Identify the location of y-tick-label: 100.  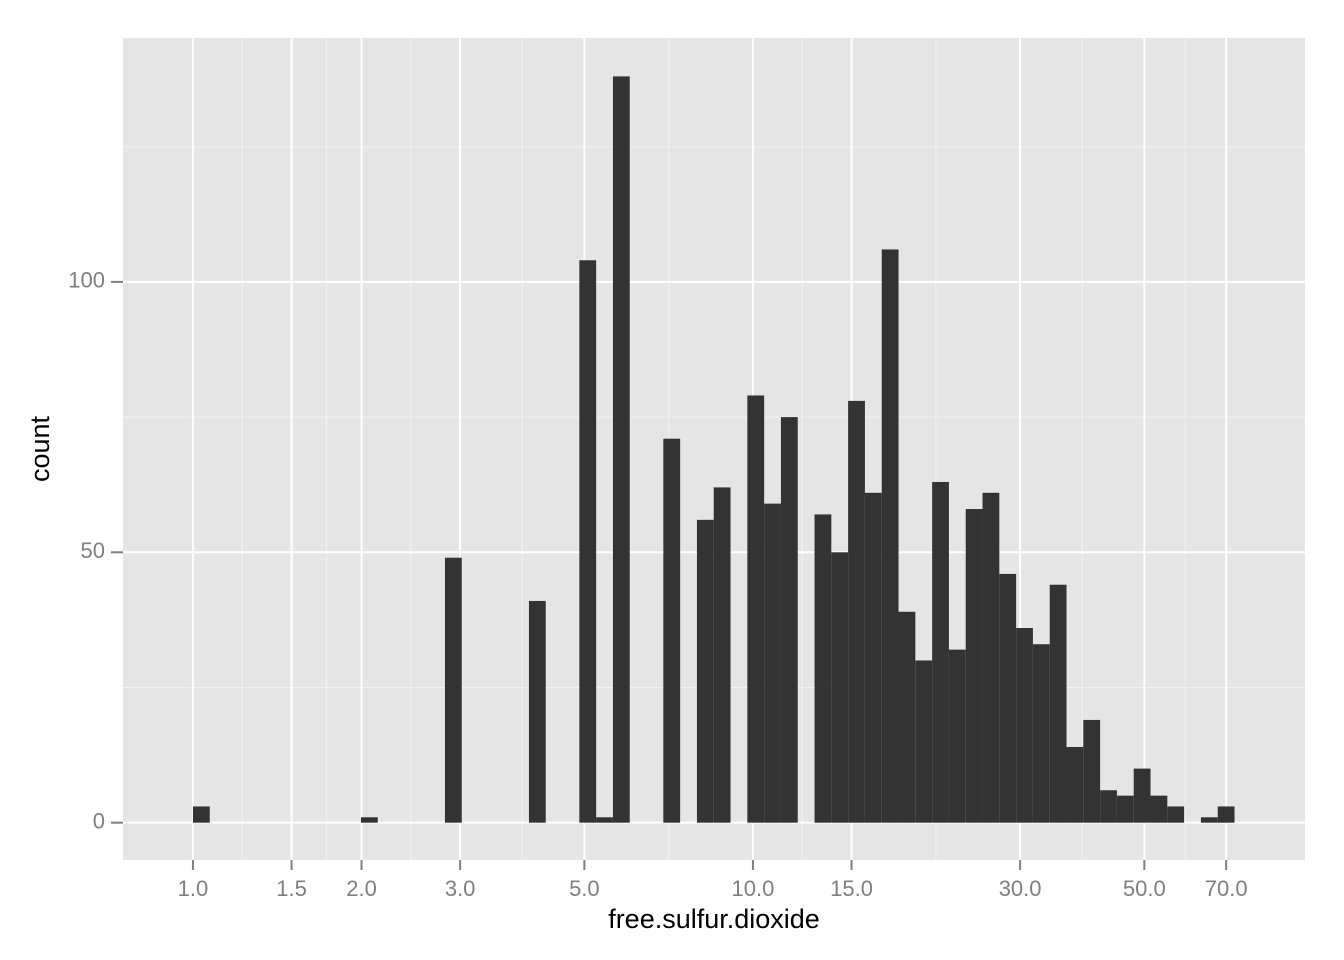
(86, 280).